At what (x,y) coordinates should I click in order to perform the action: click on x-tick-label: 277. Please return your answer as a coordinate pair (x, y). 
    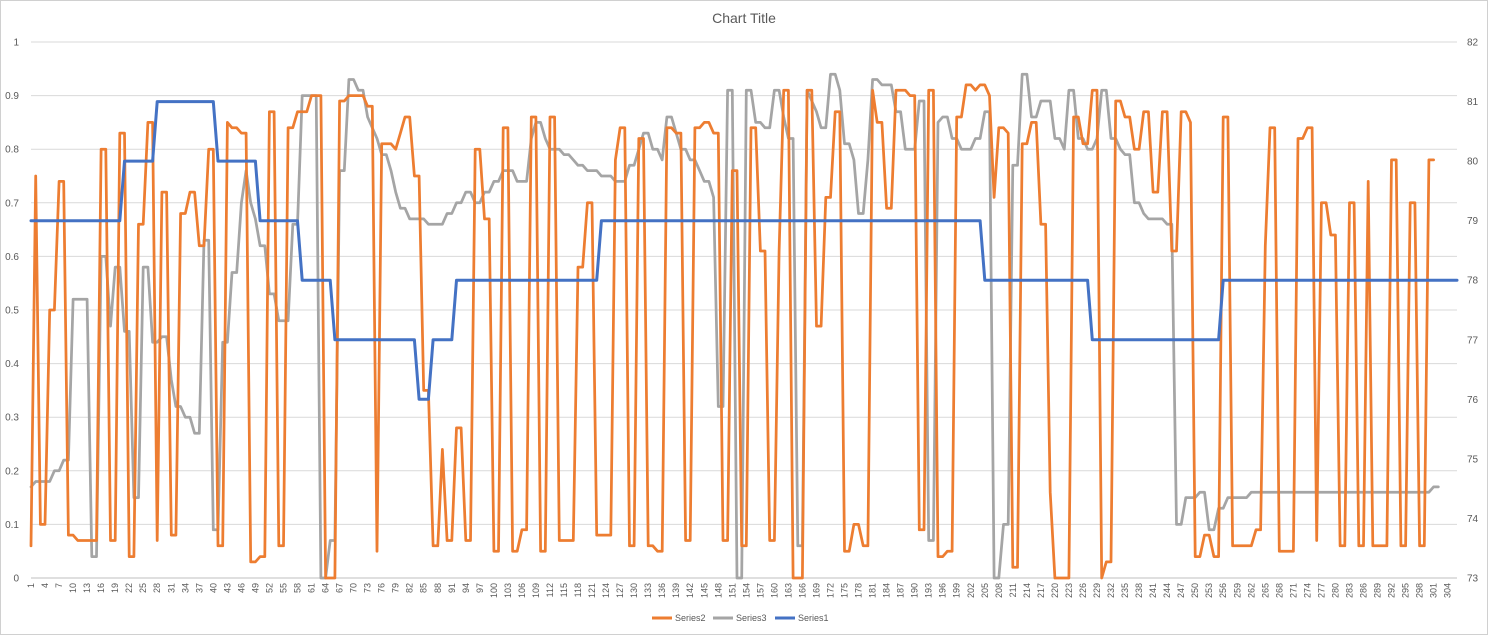
    Looking at the image, I should click on (1321, 590).